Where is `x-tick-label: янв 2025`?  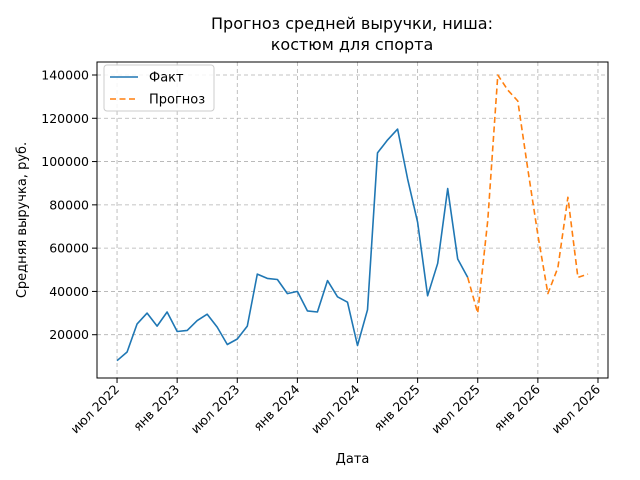 x-tick-label: янв 2025 is located at coordinates (397, 408).